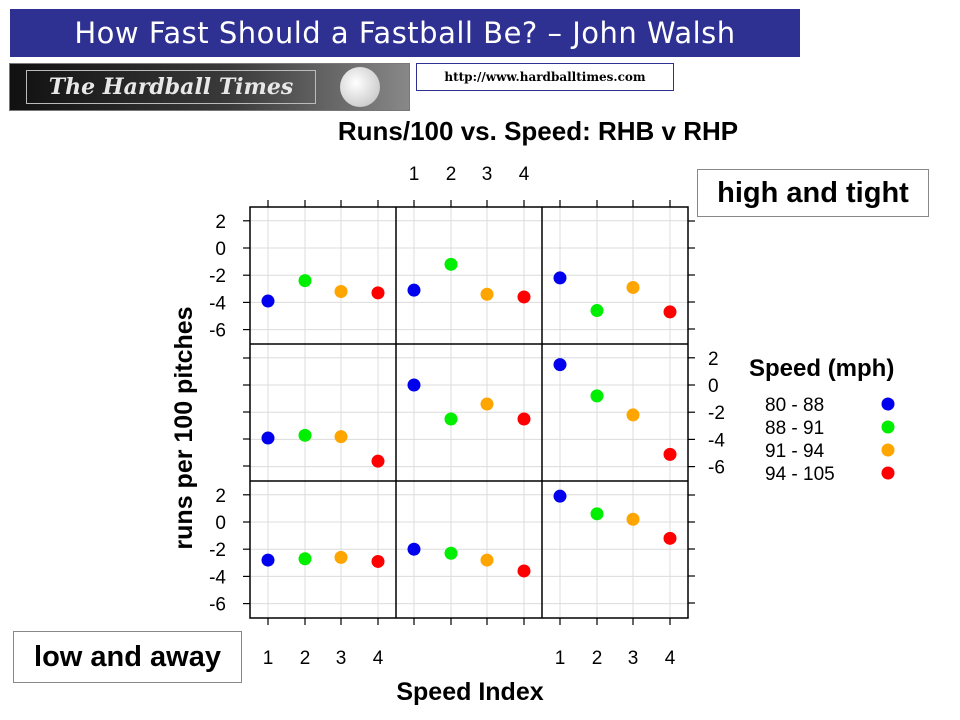 The height and width of the screenshot is (720, 960). I want to click on hardball-times-logo: The Hardball Times, so click(209, 87).